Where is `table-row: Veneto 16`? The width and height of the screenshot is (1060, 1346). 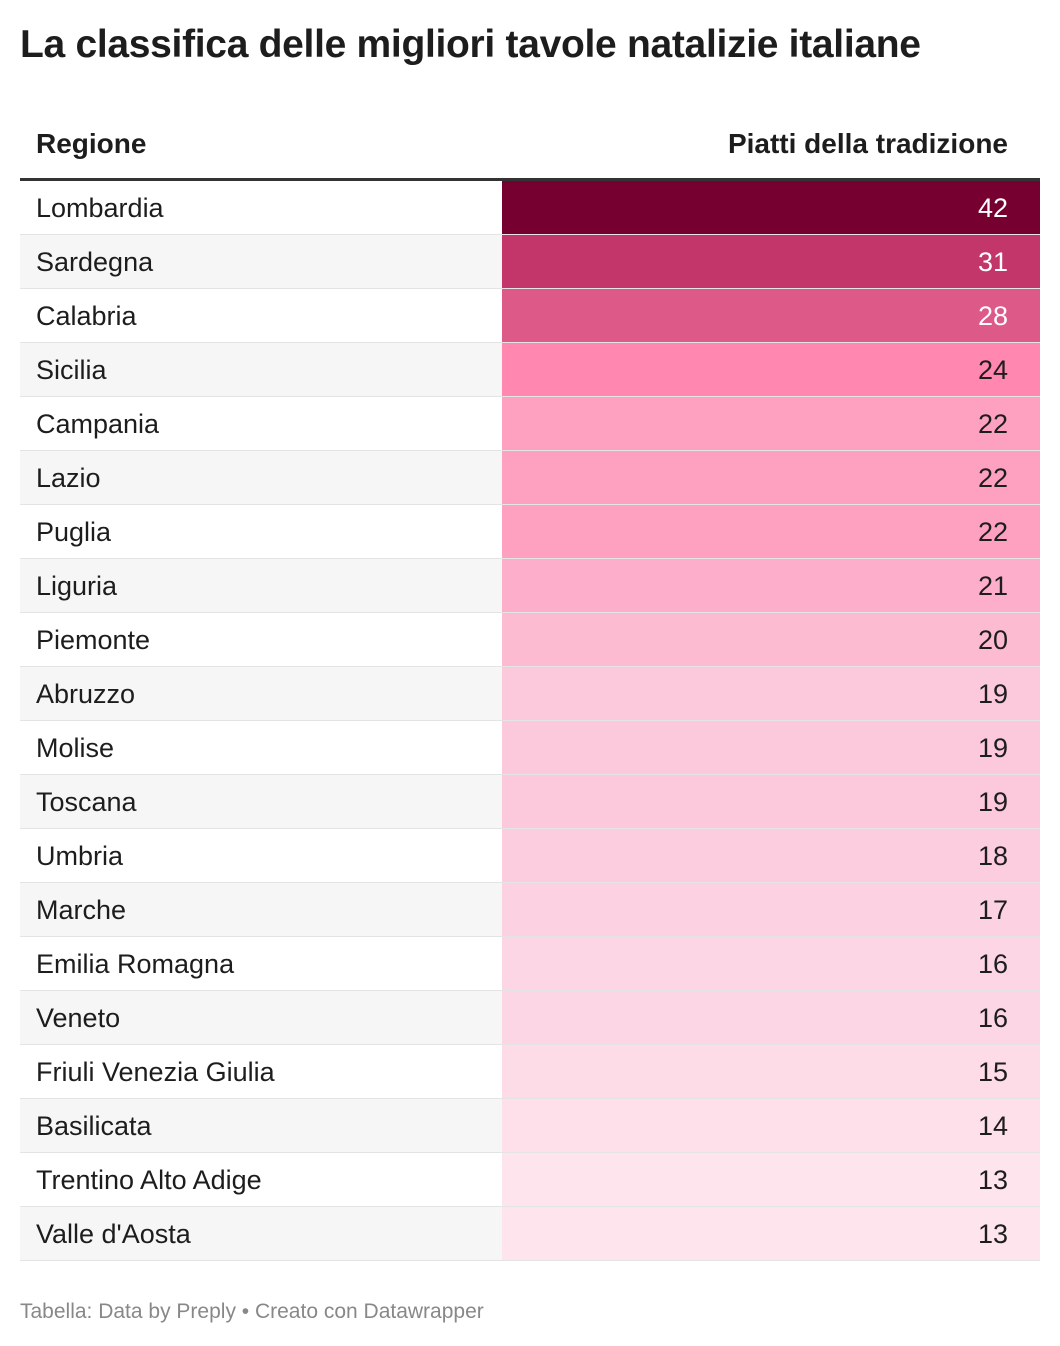 table-row: Veneto 16 is located at coordinates (530, 1018).